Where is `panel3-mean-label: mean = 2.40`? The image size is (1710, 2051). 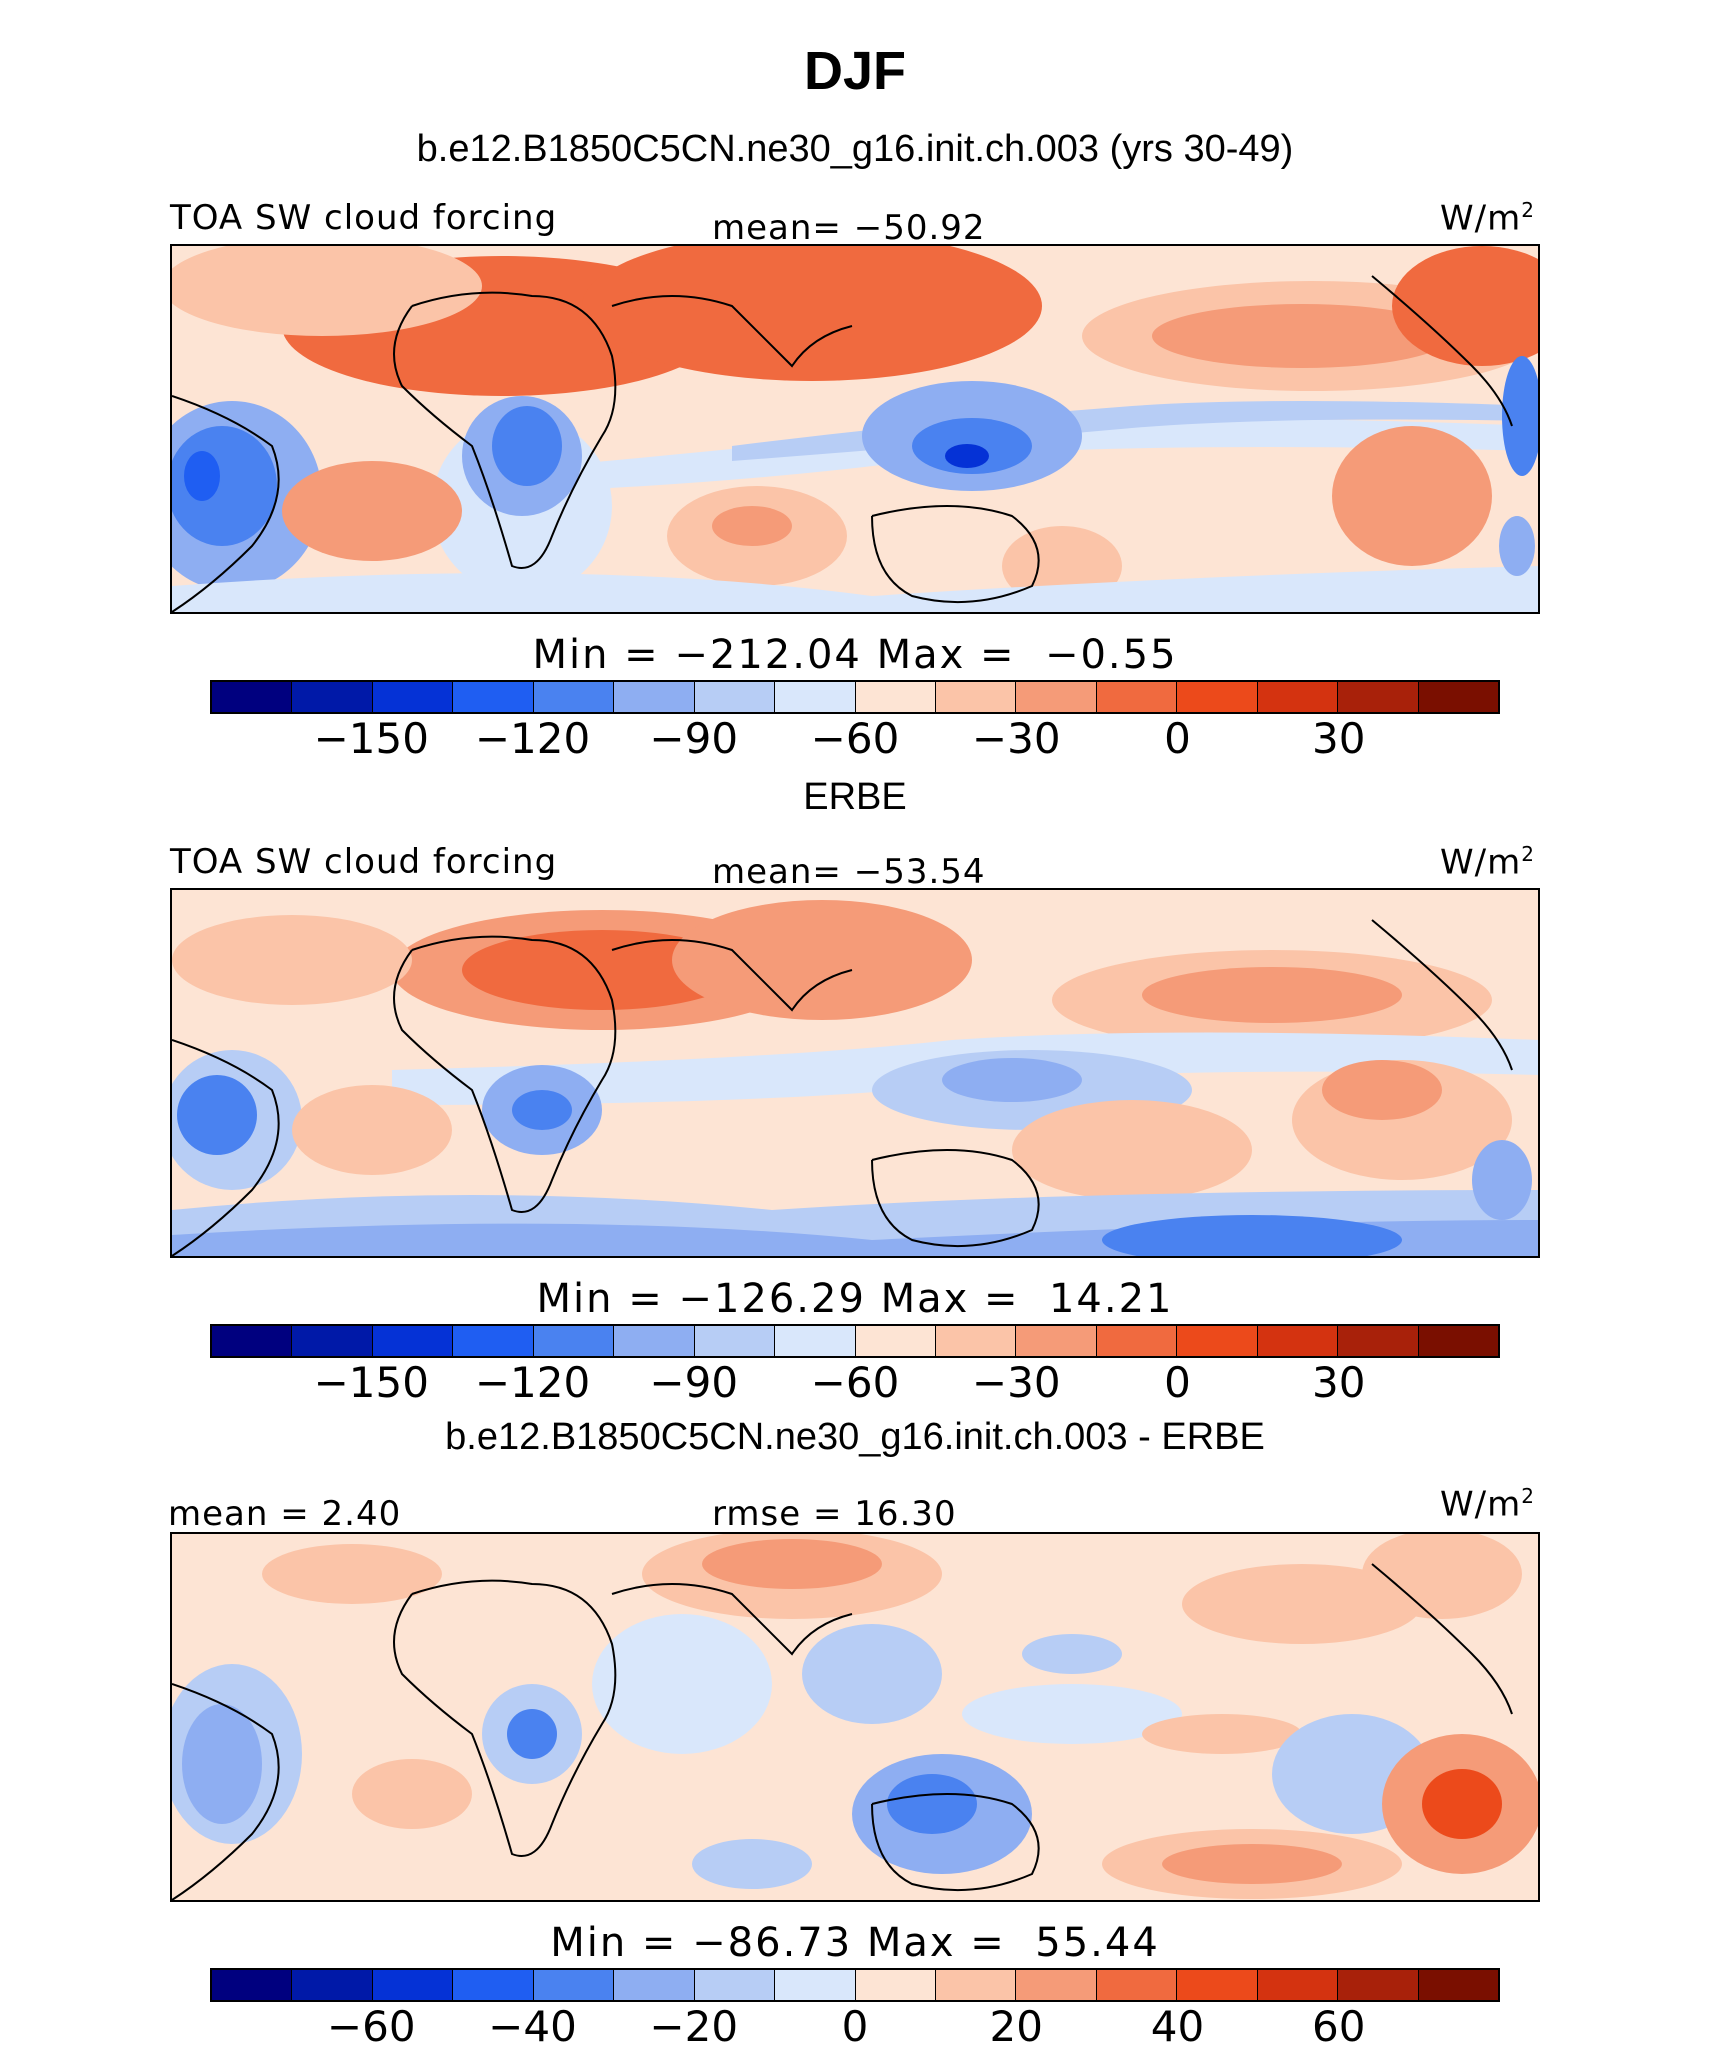 panel3-mean-label: mean = 2.40 is located at coordinates (285, 1514).